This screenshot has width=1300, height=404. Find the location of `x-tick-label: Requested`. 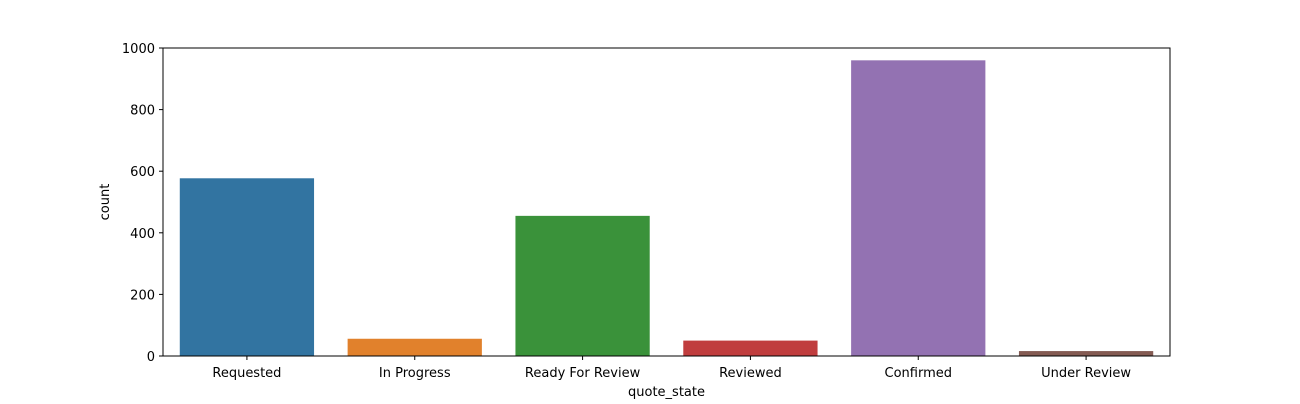

x-tick-label: Requested is located at coordinates (246, 373).